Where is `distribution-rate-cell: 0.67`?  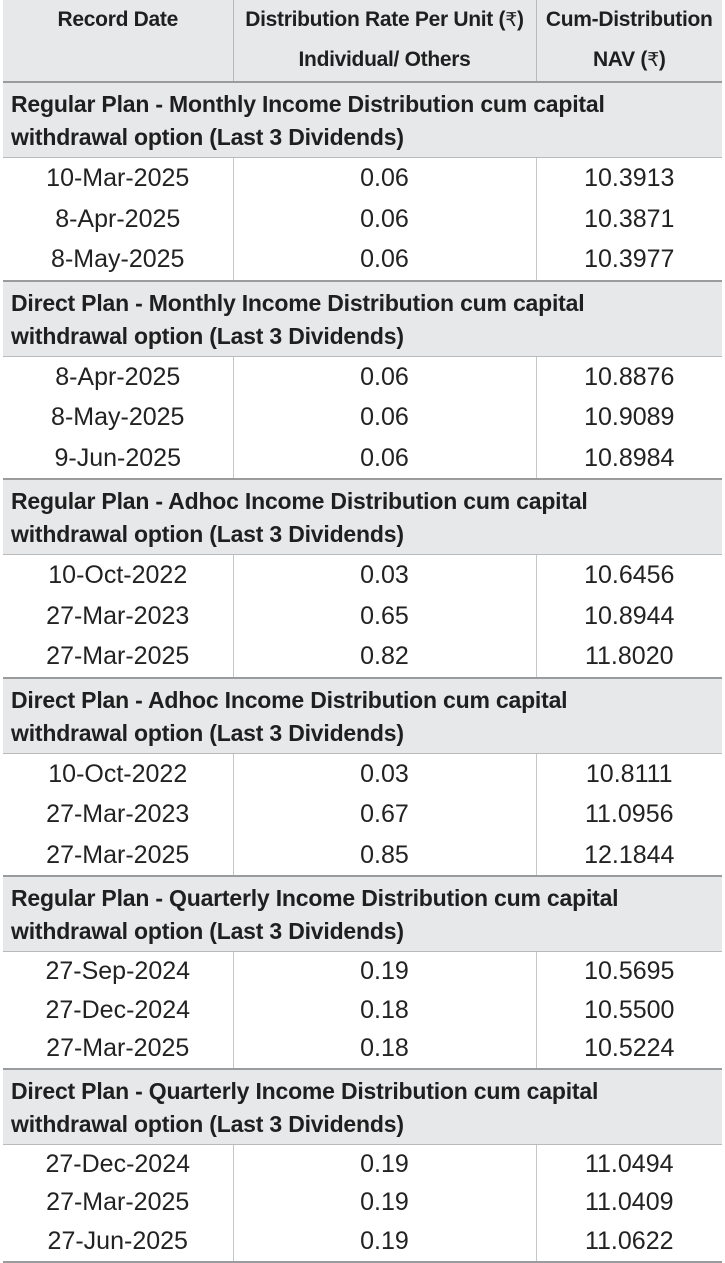
distribution-rate-cell: 0.67 is located at coordinates (385, 814).